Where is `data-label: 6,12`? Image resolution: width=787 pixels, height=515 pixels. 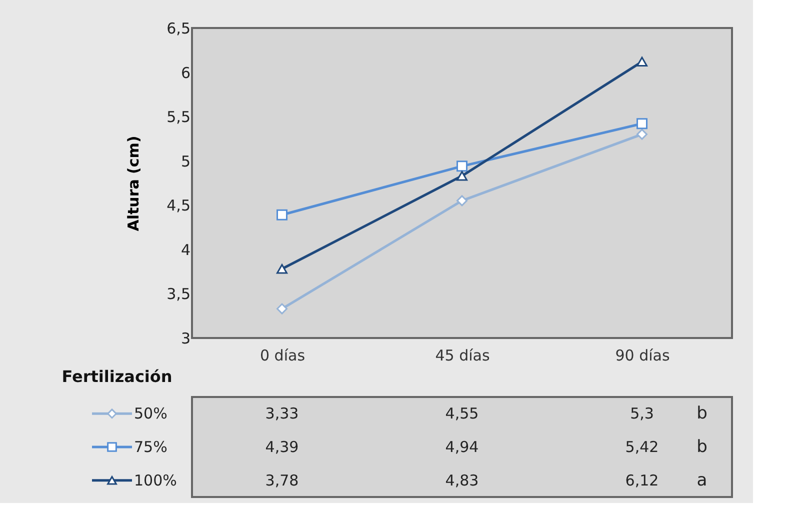 data-label: 6,12 is located at coordinates (642, 480).